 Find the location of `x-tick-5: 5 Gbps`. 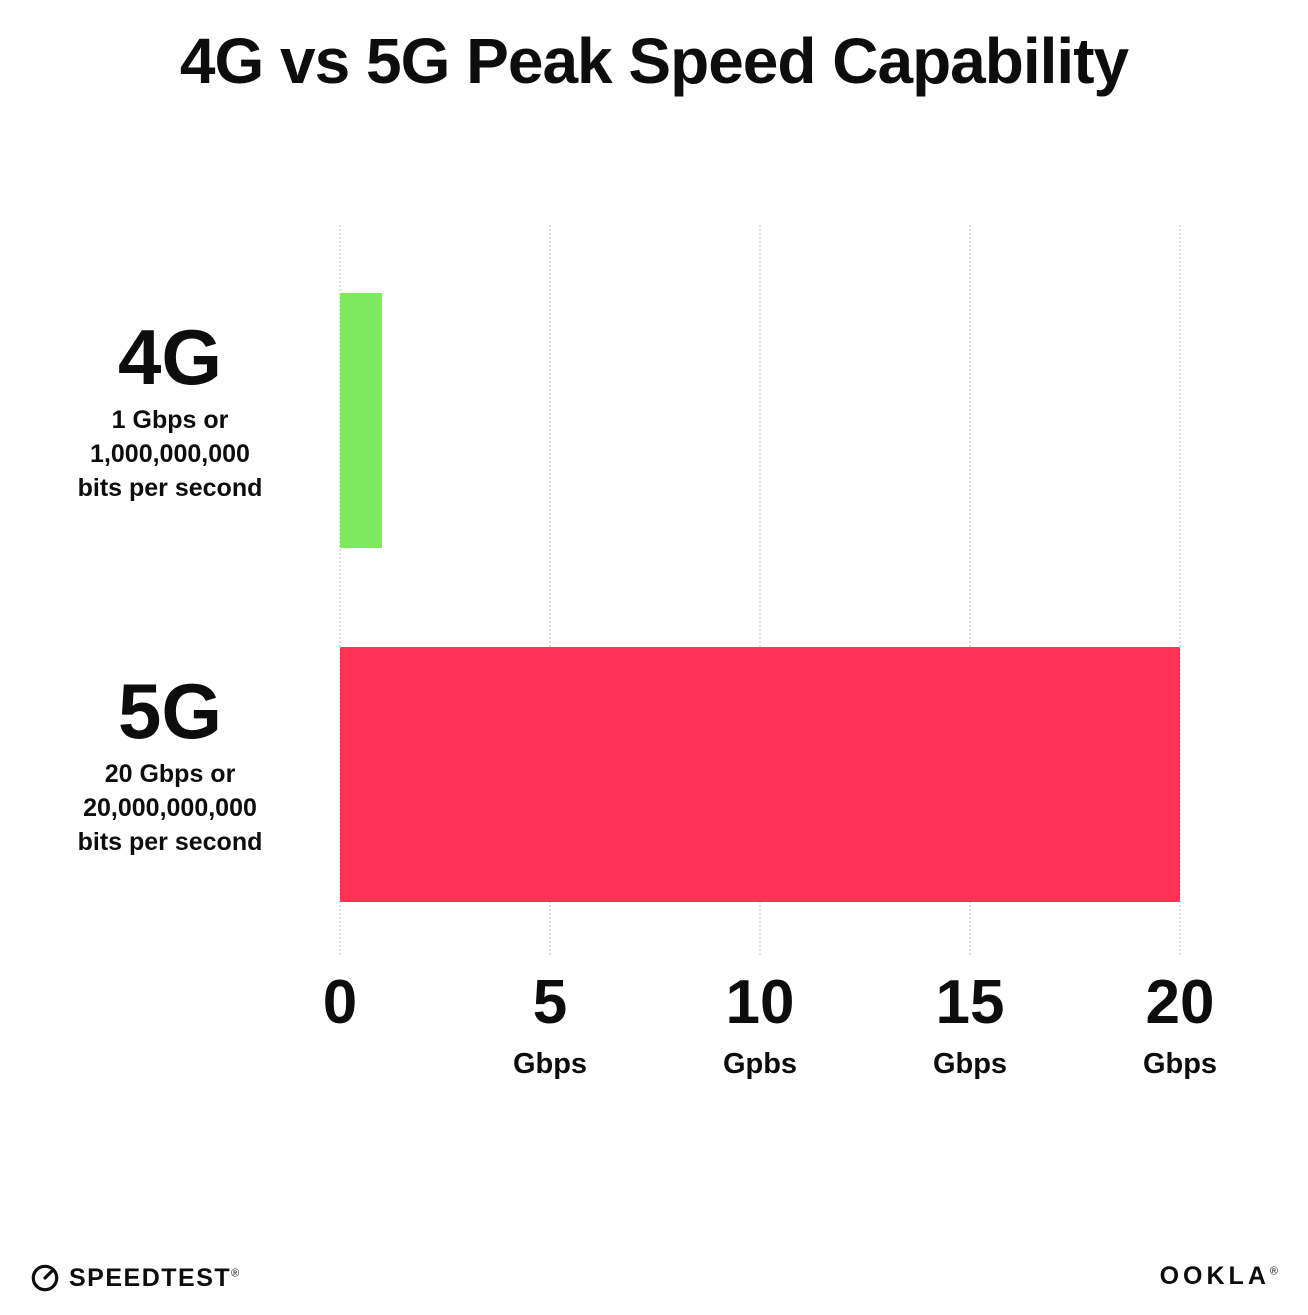

x-tick-5: 5 Gbps is located at coordinates (550, 1026).